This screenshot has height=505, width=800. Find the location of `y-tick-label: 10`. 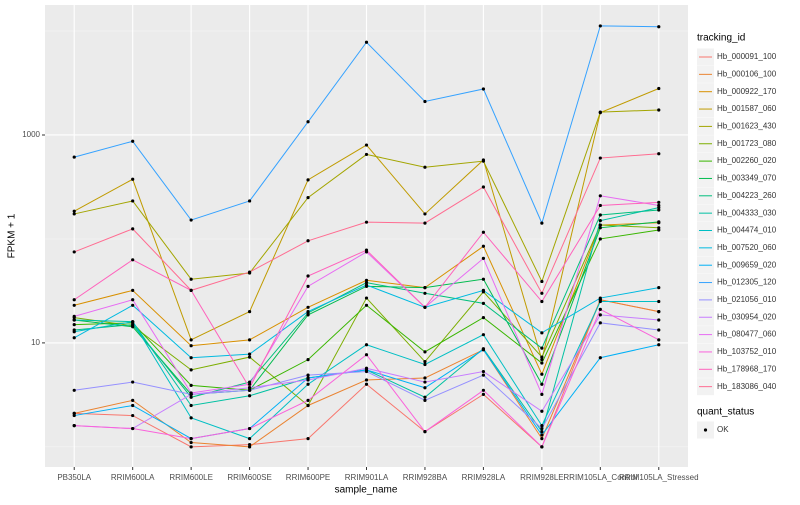

y-tick-label: 10 is located at coordinates (35, 342).